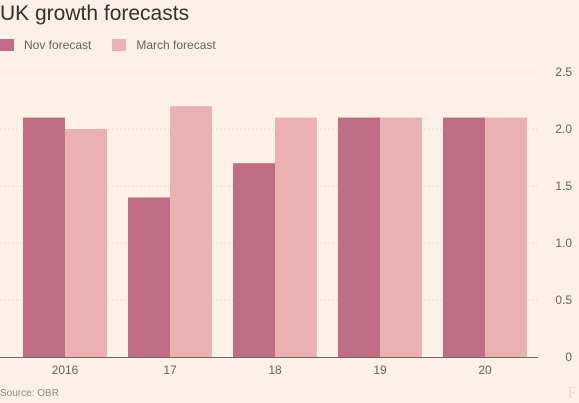 The width and height of the screenshot is (579, 403). What do you see at coordinates (563, 186) in the screenshot?
I see `y-tick-label: 1.5` at bounding box center [563, 186].